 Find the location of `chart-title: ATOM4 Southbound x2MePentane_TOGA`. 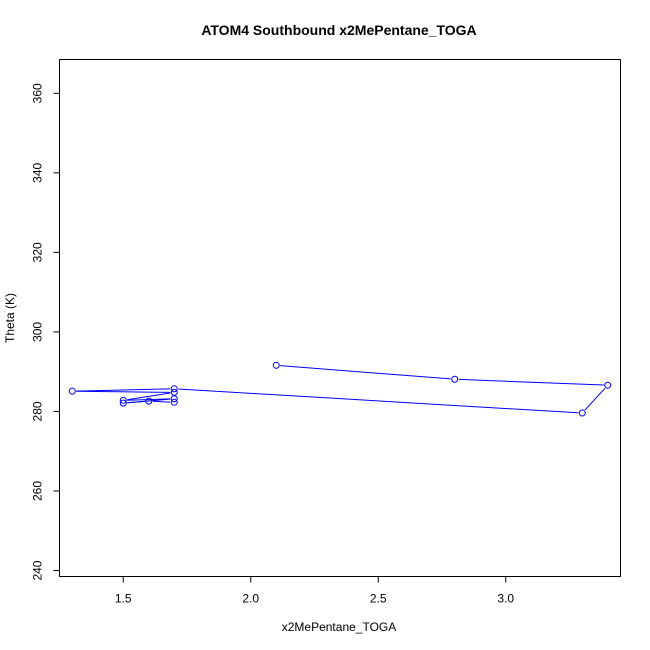

chart-title: ATOM4 Southbound x2MePentane_TOGA is located at coordinates (338, 30).